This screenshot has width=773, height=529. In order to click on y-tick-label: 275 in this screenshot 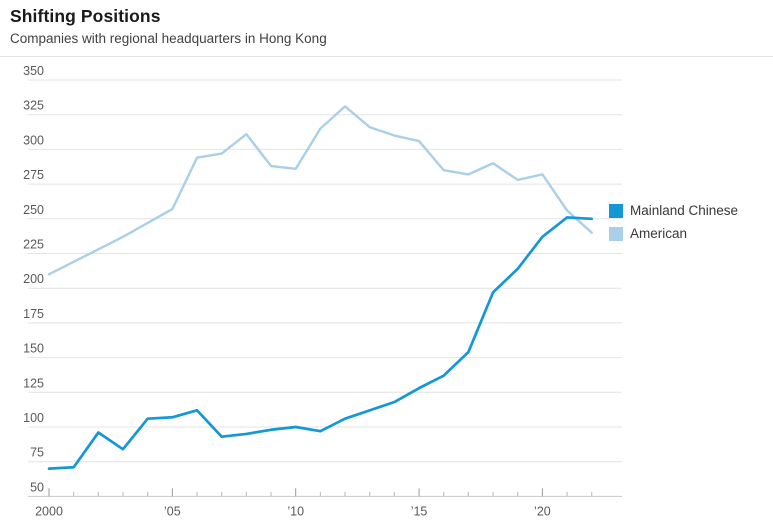, I will do `click(33, 175)`.